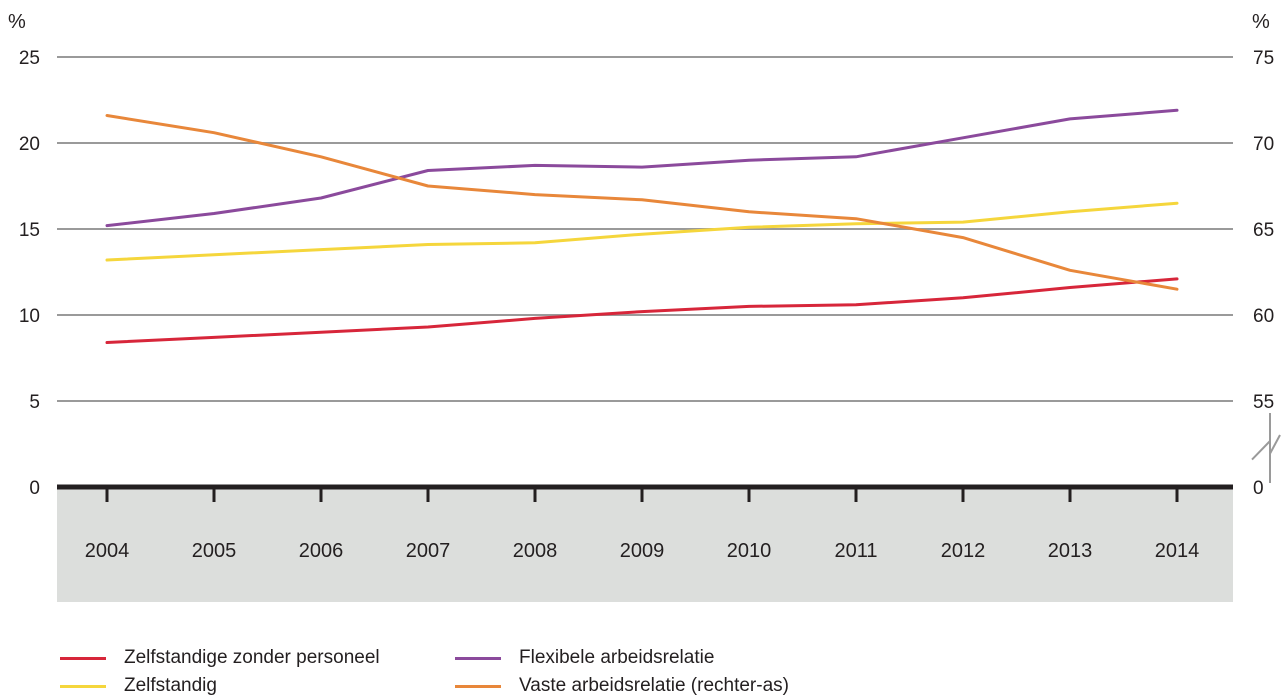 Image resolution: width=1283 pixels, height=698 pixels. What do you see at coordinates (642, 551) in the screenshot?
I see `x-tick-label-2009: 2009` at bounding box center [642, 551].